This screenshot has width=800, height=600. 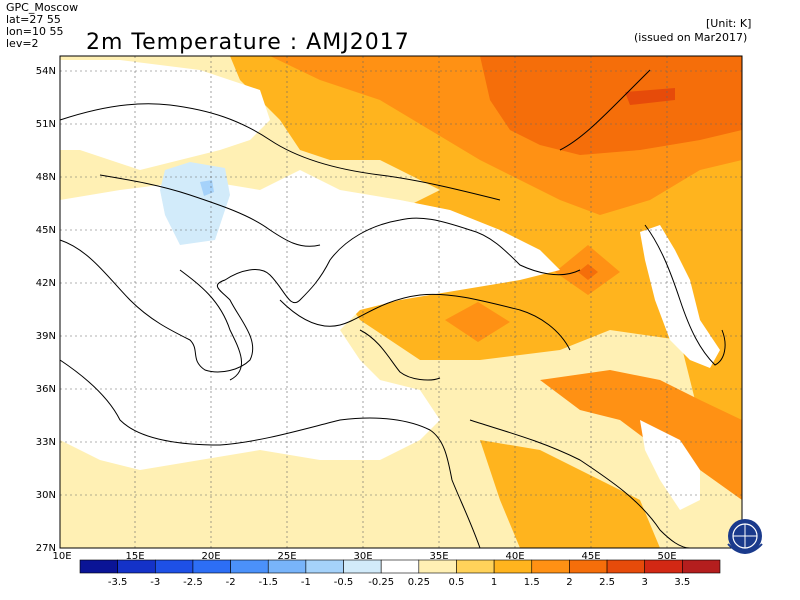 I want to click on legend-label: -1.5, so click(x=268, y=582).